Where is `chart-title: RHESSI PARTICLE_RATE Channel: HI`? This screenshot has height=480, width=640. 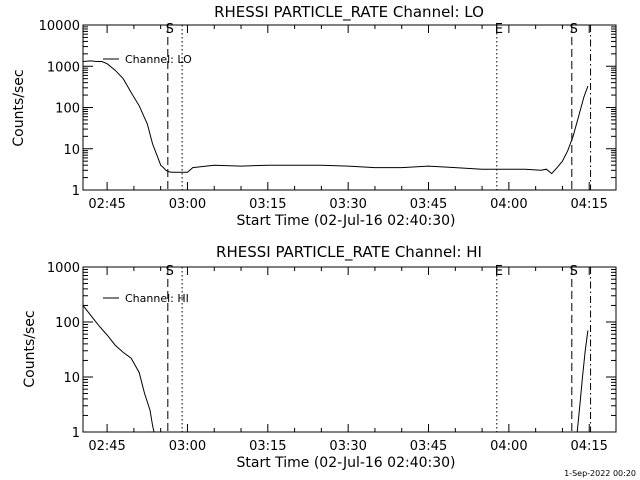 chart-title: RHESSI PARTICLE_RATE Channel: HI is located at coordinates (349, 252).